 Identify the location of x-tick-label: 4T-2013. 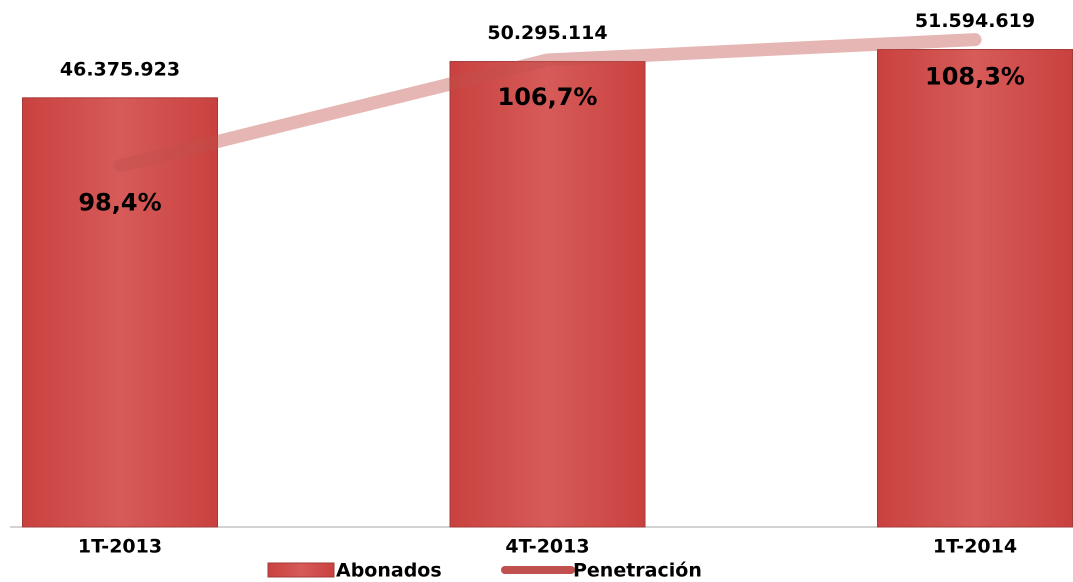
(547, 547).